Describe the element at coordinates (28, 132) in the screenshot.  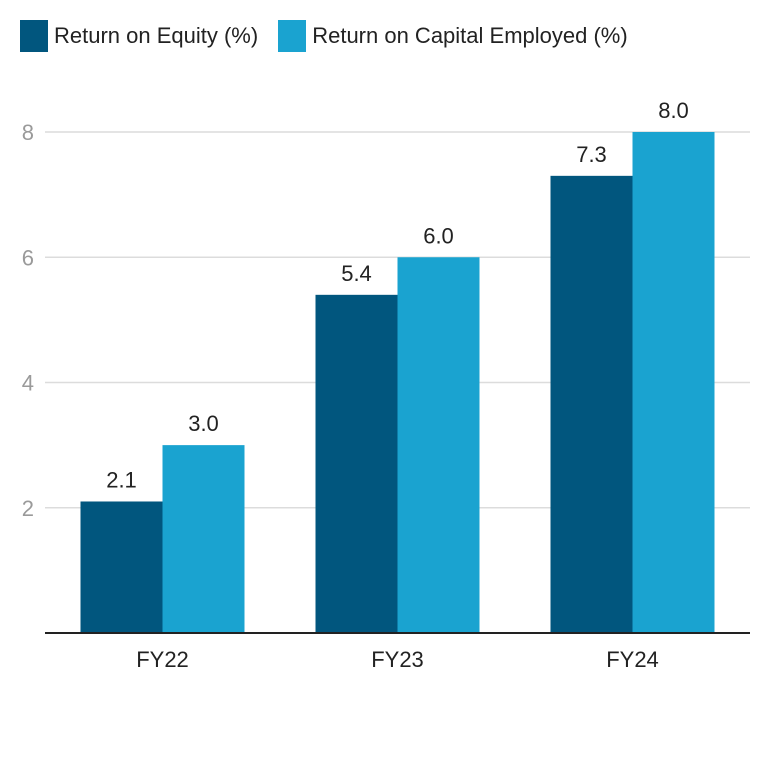
I see `y-tick-label: 8` at that location.